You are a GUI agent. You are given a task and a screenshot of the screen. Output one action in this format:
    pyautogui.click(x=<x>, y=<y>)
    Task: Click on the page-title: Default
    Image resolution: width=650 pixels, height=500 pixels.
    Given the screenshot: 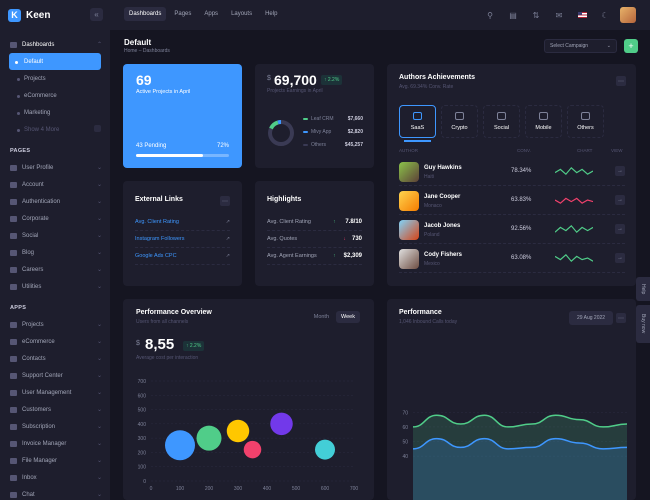 What is the action you would take?
    pyautogui.click(x=138, y=42)
    